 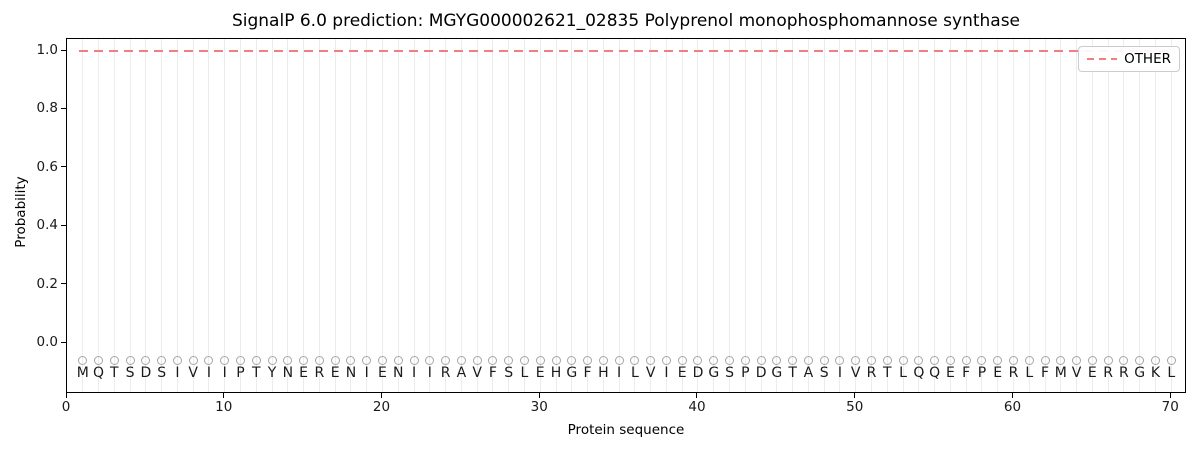 What do you see at coordinates (66, 407) in the screenshot?
I see `x-tick-label: 0` at bounding box center [66, 407].